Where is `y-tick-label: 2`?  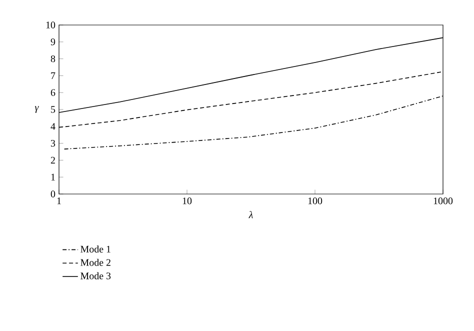
y-tick-label: 2 is located at coordinates (52, 160).